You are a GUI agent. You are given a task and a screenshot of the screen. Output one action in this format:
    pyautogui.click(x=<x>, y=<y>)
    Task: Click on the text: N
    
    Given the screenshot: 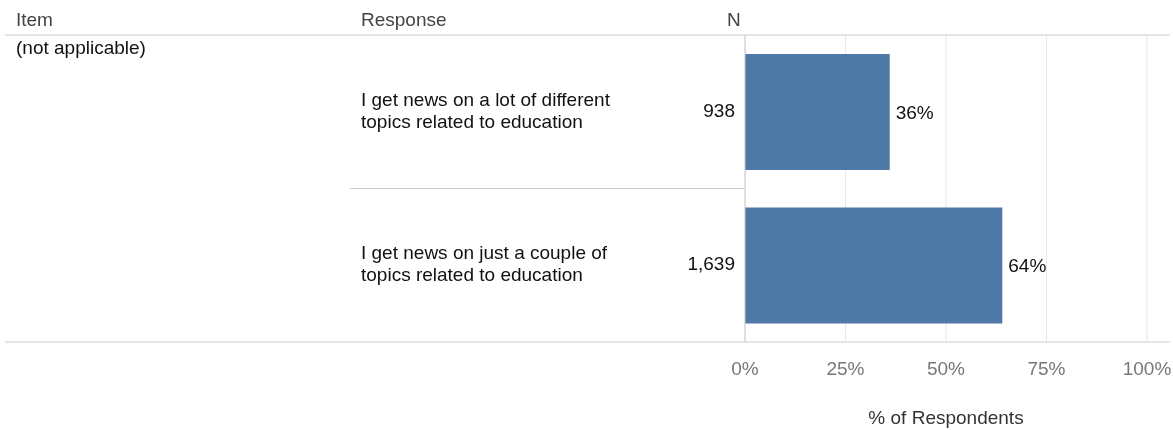 What is the action you would take?
    pyautogui.click(x=734, y=19)
    